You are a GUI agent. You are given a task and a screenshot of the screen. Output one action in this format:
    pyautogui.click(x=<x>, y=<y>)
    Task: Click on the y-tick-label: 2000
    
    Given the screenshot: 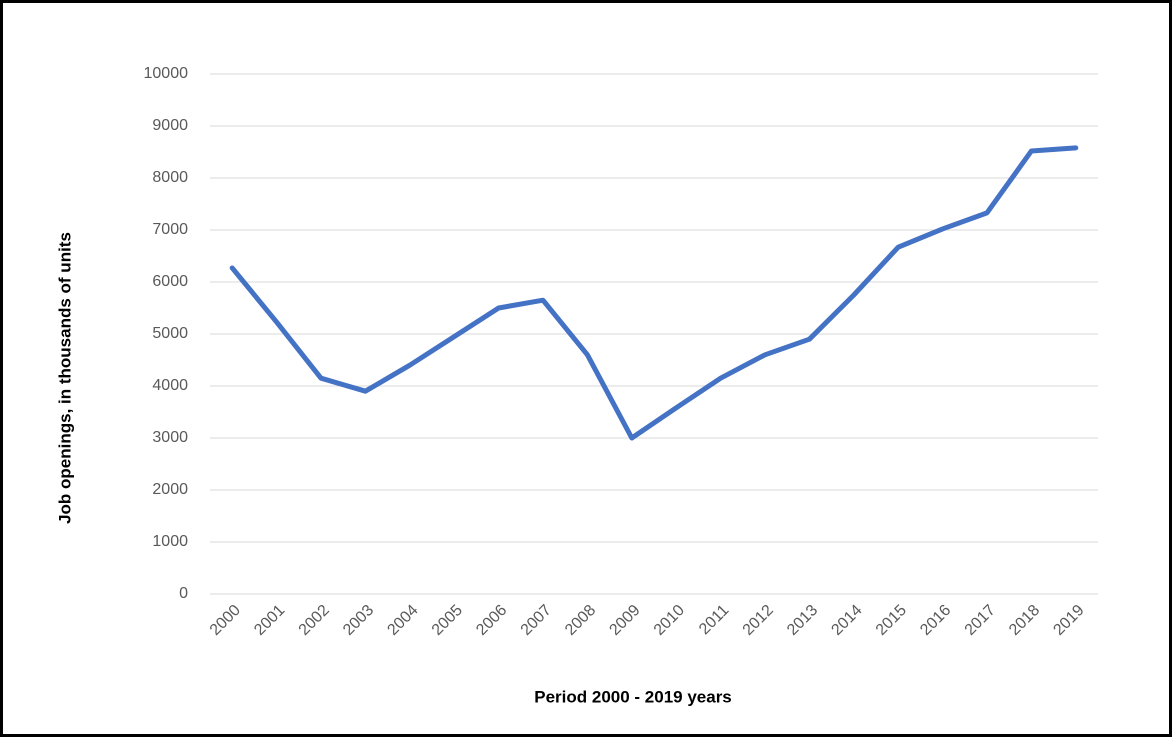 What is the action you would take?
    pyautogui.click(x=170, y=489)
    